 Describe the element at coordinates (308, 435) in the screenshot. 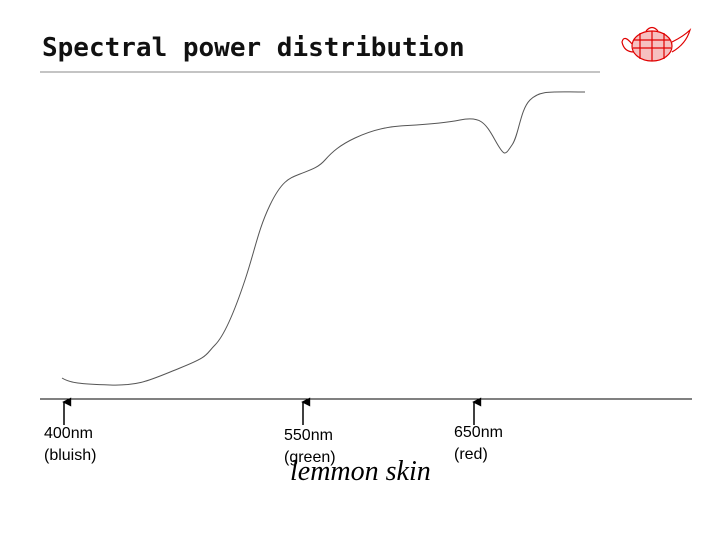

I see `wavelength-label: 550nm` at that location.